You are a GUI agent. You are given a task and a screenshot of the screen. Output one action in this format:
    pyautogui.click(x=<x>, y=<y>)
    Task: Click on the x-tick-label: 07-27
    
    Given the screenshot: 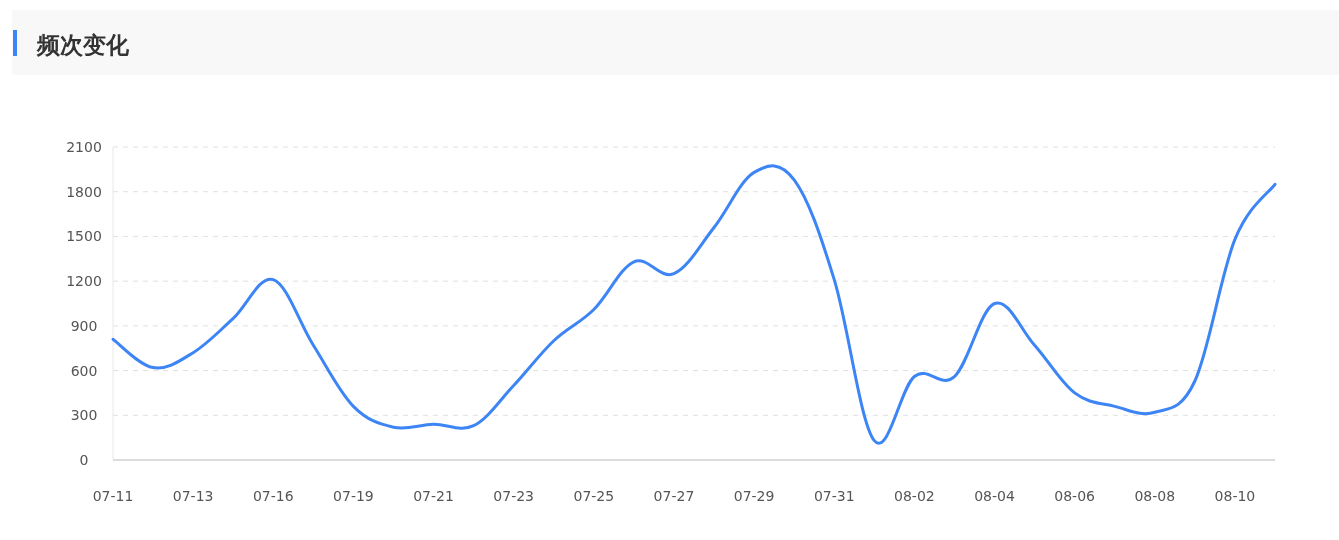 What is the action you would take?
    pyautogui.click(x=674, y=496)
    